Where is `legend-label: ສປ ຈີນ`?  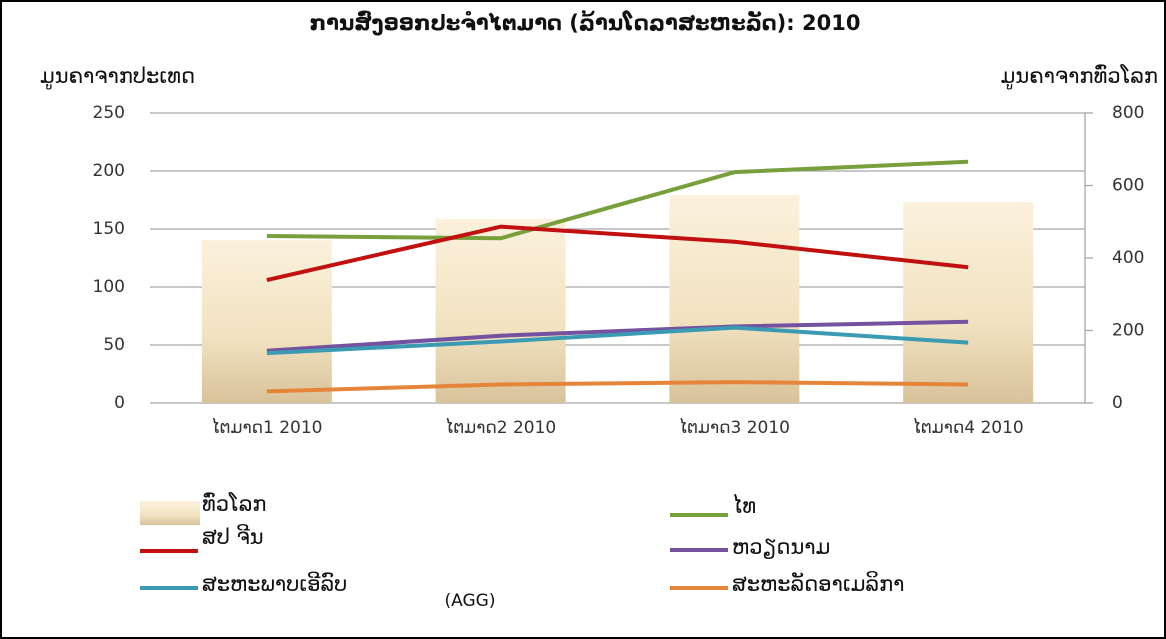 legend-label: ສປ ຈີນ is located at coordinates (233, 536).